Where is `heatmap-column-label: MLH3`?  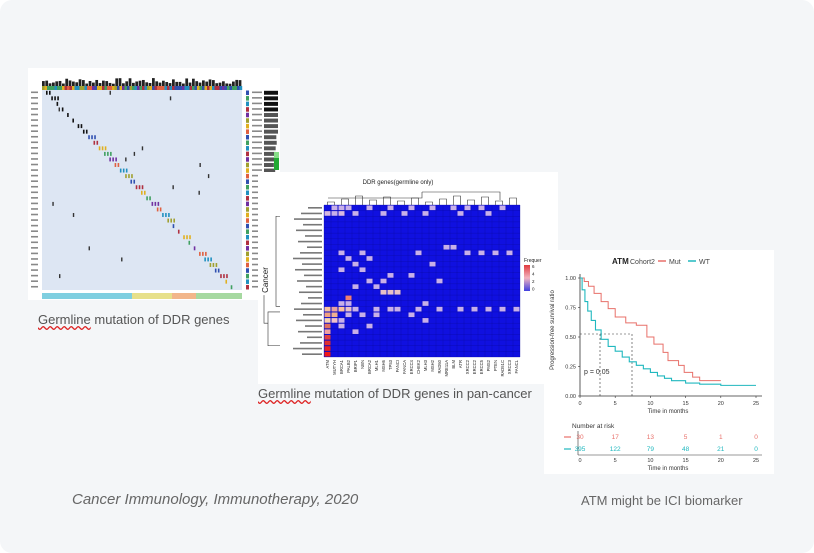 heatmap-column-label: MLH3 is located at coordinates (425, 365).